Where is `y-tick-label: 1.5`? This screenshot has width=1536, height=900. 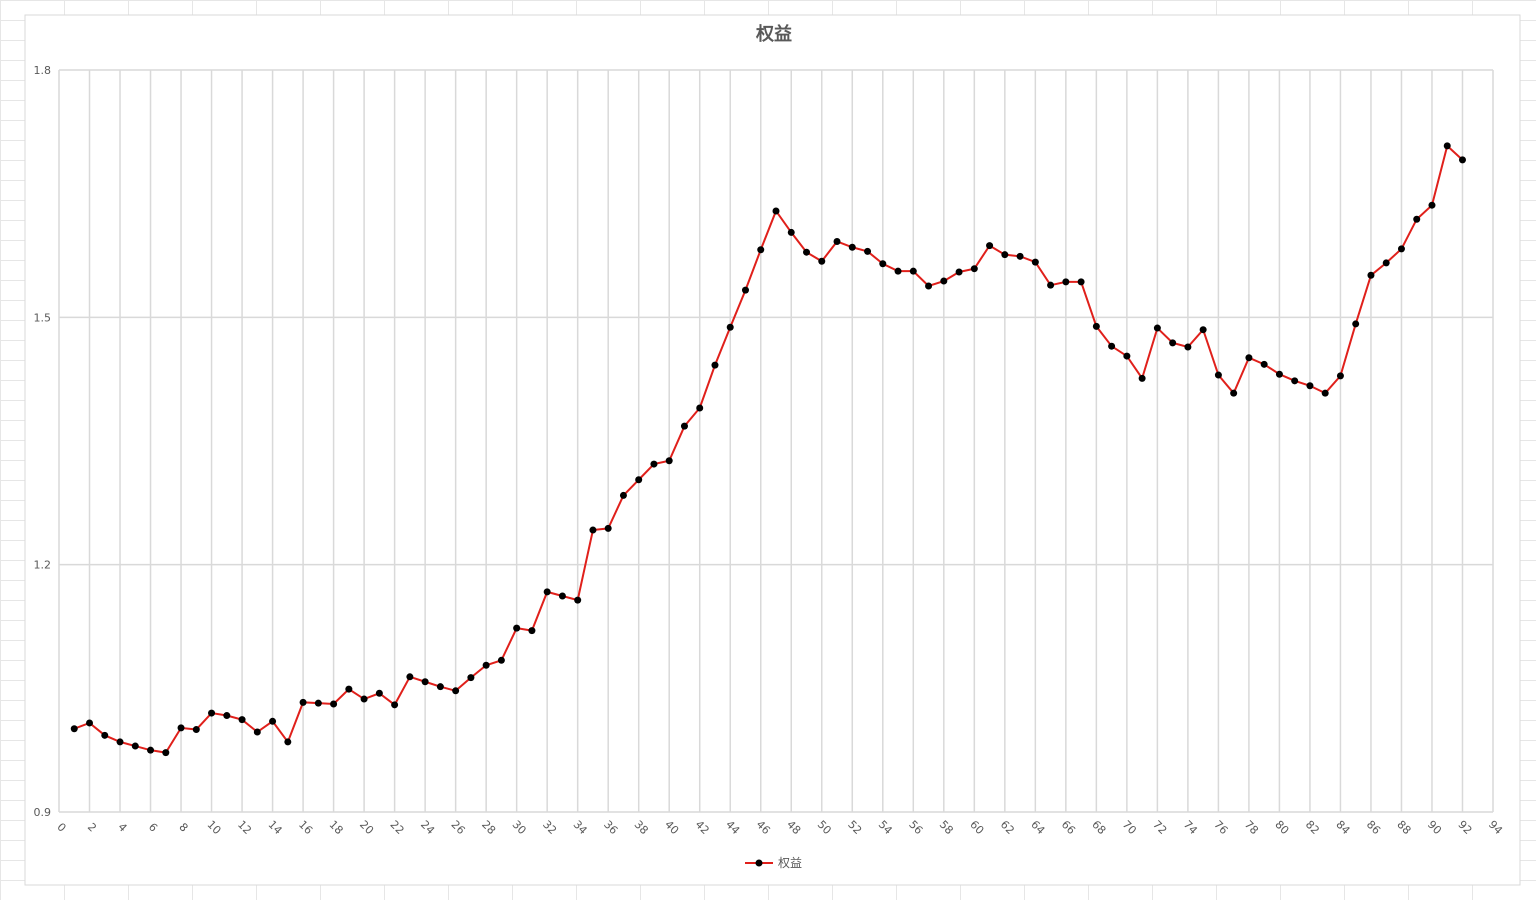
y-tick-label: 1.5 is located at coordinates (43, 317).